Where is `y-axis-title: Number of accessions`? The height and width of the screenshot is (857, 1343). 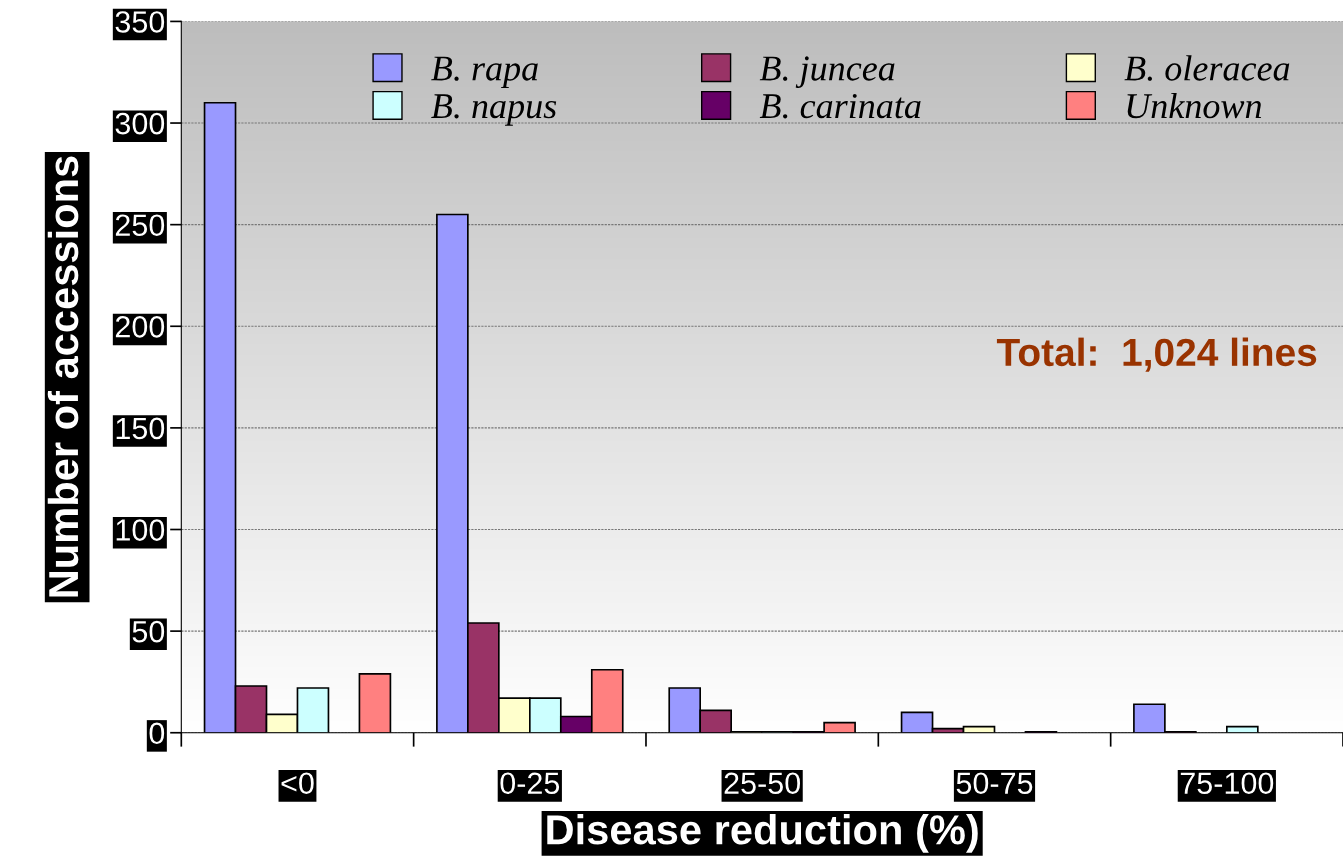
y-axis-title: Number of accessions is located at coordinates (63, 376).